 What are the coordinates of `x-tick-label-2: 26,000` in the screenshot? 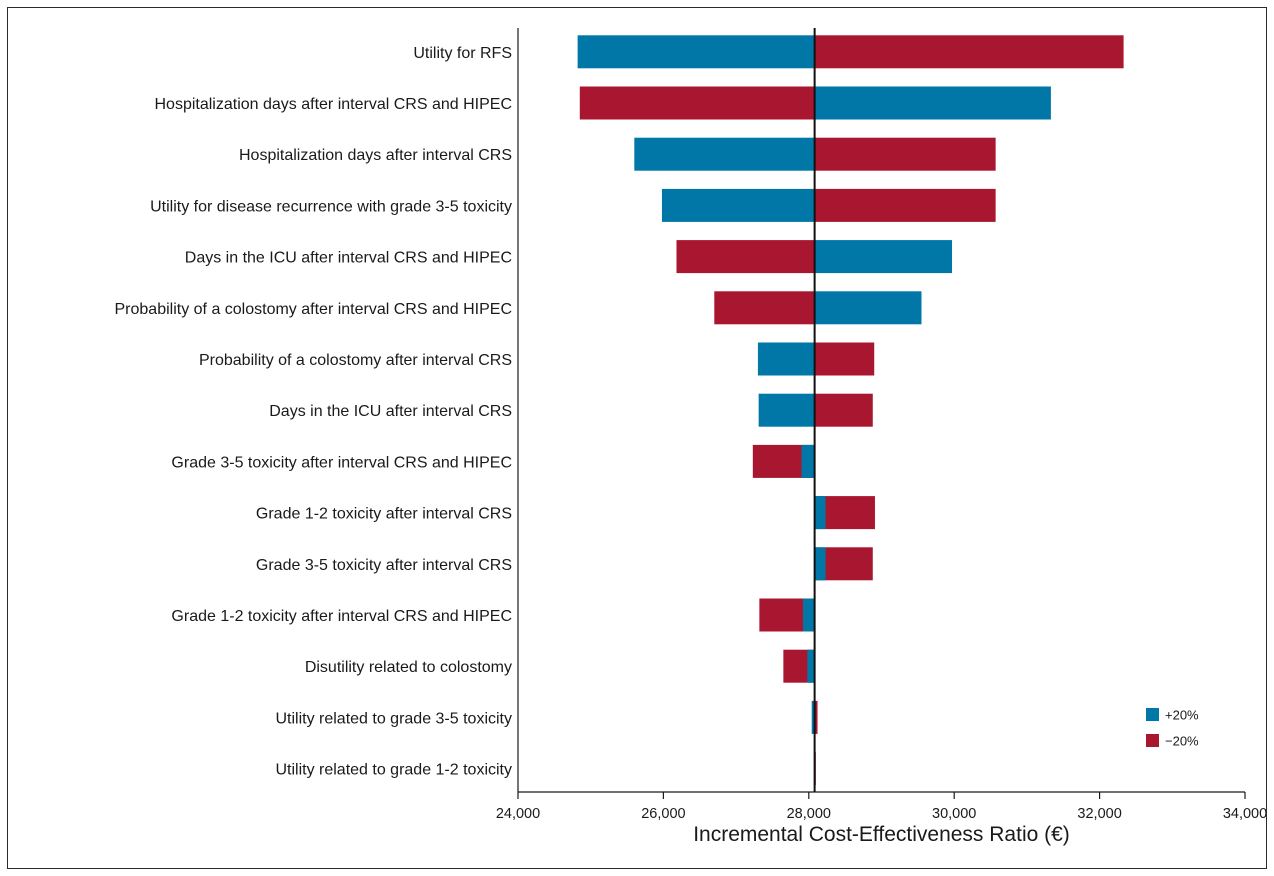 It's located at (663, 814).